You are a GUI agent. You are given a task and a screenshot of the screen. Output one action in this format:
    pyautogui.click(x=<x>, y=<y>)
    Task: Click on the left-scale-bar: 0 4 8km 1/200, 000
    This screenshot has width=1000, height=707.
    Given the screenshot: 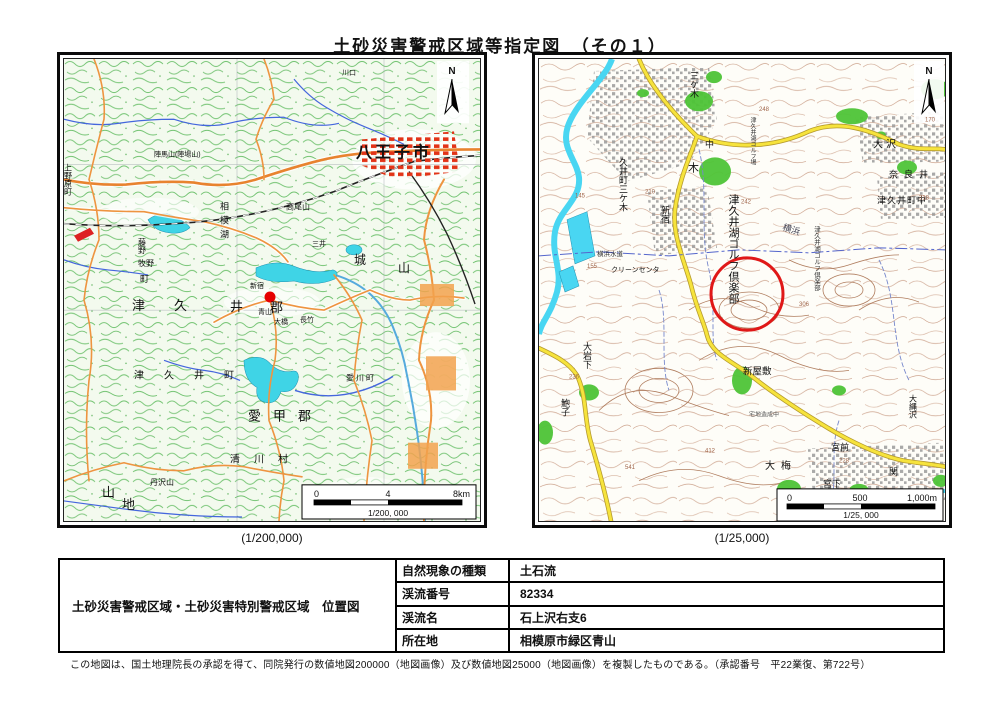 What is the action you would take?
    pyautogui.click(x=389, y=502)
    